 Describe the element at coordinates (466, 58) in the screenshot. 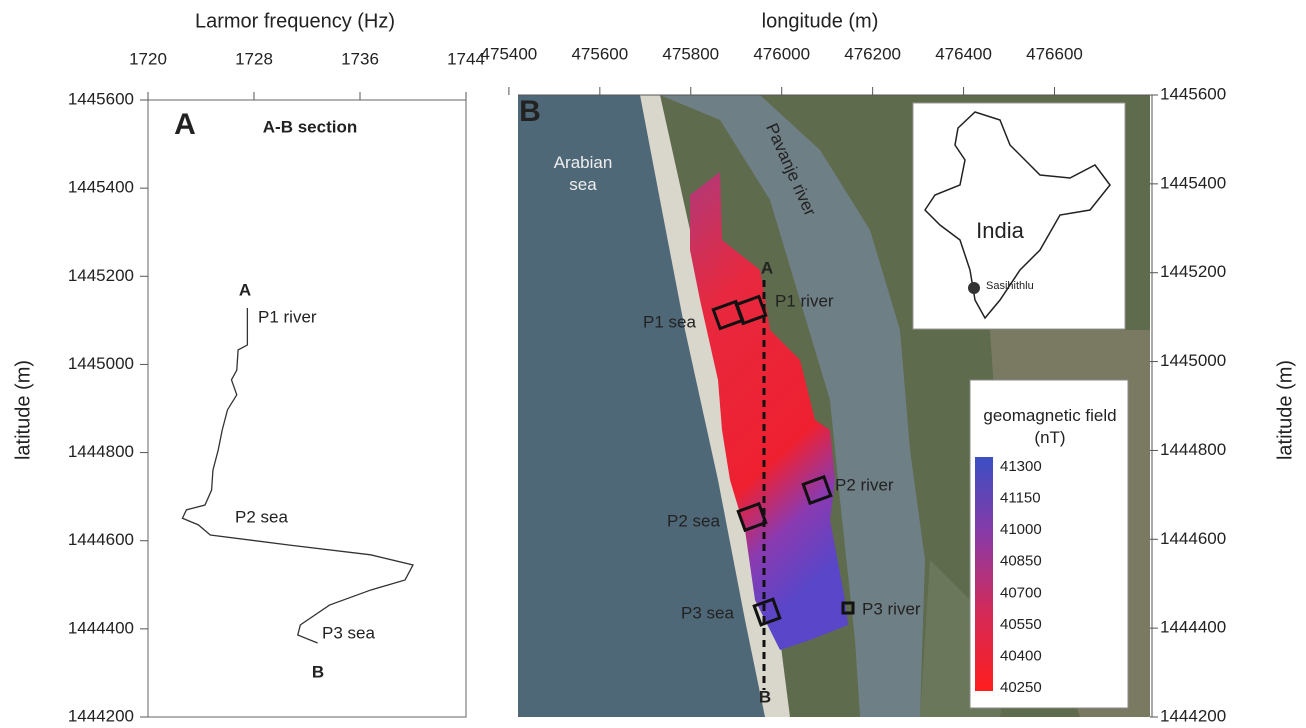

I see `x-tick-label: 1744` at that location.